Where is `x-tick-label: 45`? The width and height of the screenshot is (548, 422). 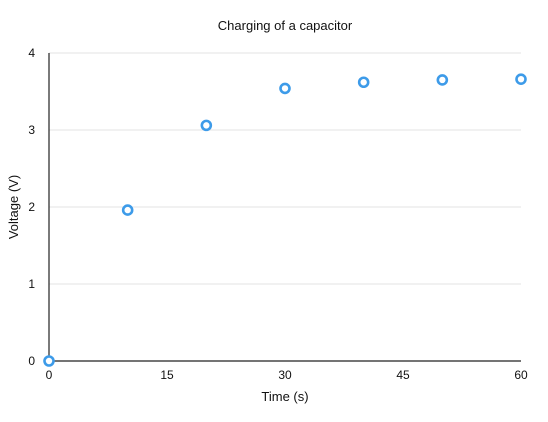
x-tick-label: 45 is located at coordinates (403, 375).